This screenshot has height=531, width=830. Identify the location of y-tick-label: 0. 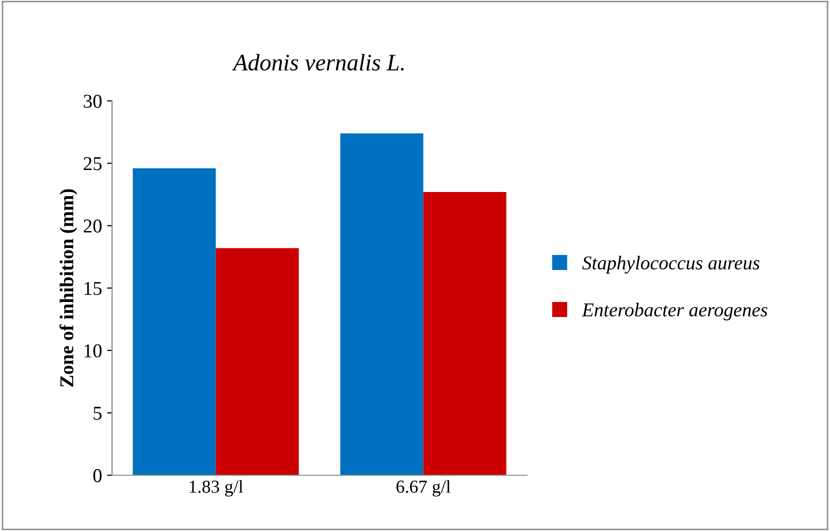
(97, 475).